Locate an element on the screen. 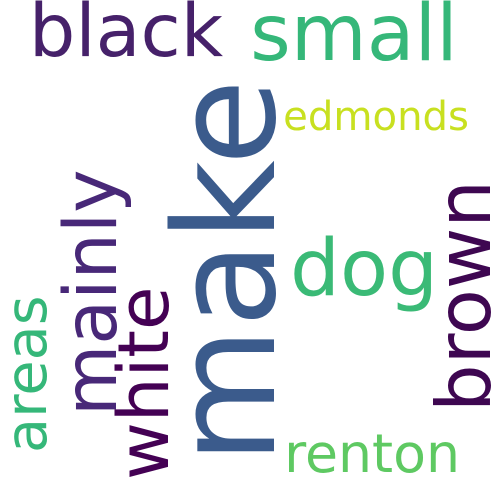  word-areas: areas is located at coordinates (30, 374).